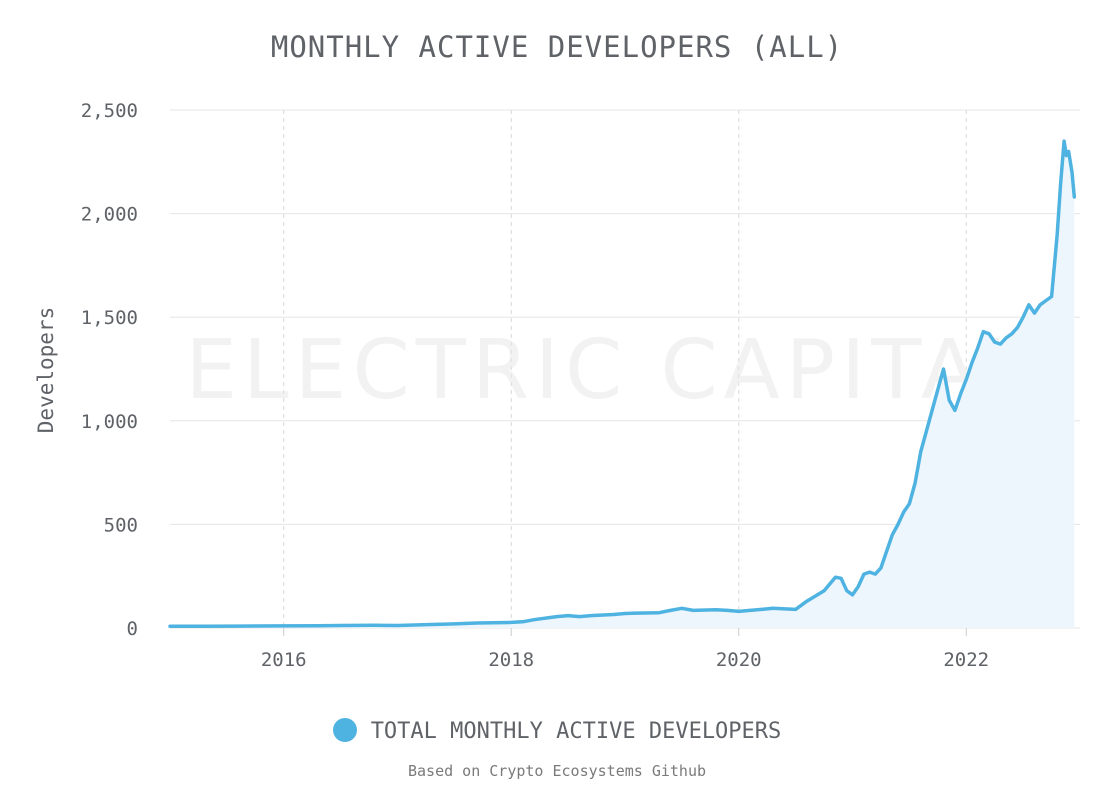  What do you see at coordinates (284, 660) in the screenshot?
I see `x-tick-label: 2016` at bounding box center [284, 660].